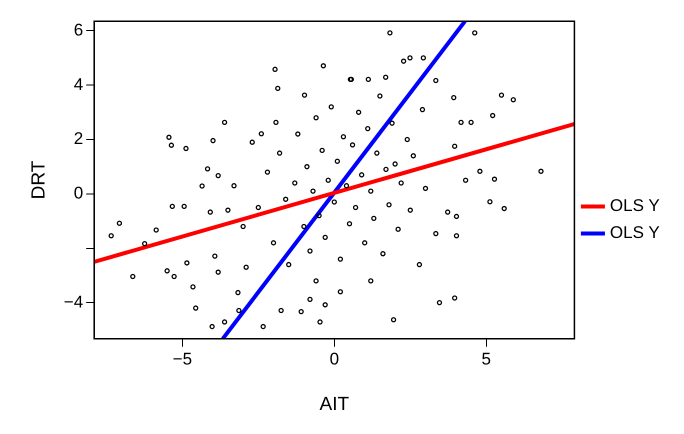 The height and width of the screenshot is (434, 684). Describe the element at coordinates (335, 359) in the screenshot. I see `x-tick-label: 0` at that location.